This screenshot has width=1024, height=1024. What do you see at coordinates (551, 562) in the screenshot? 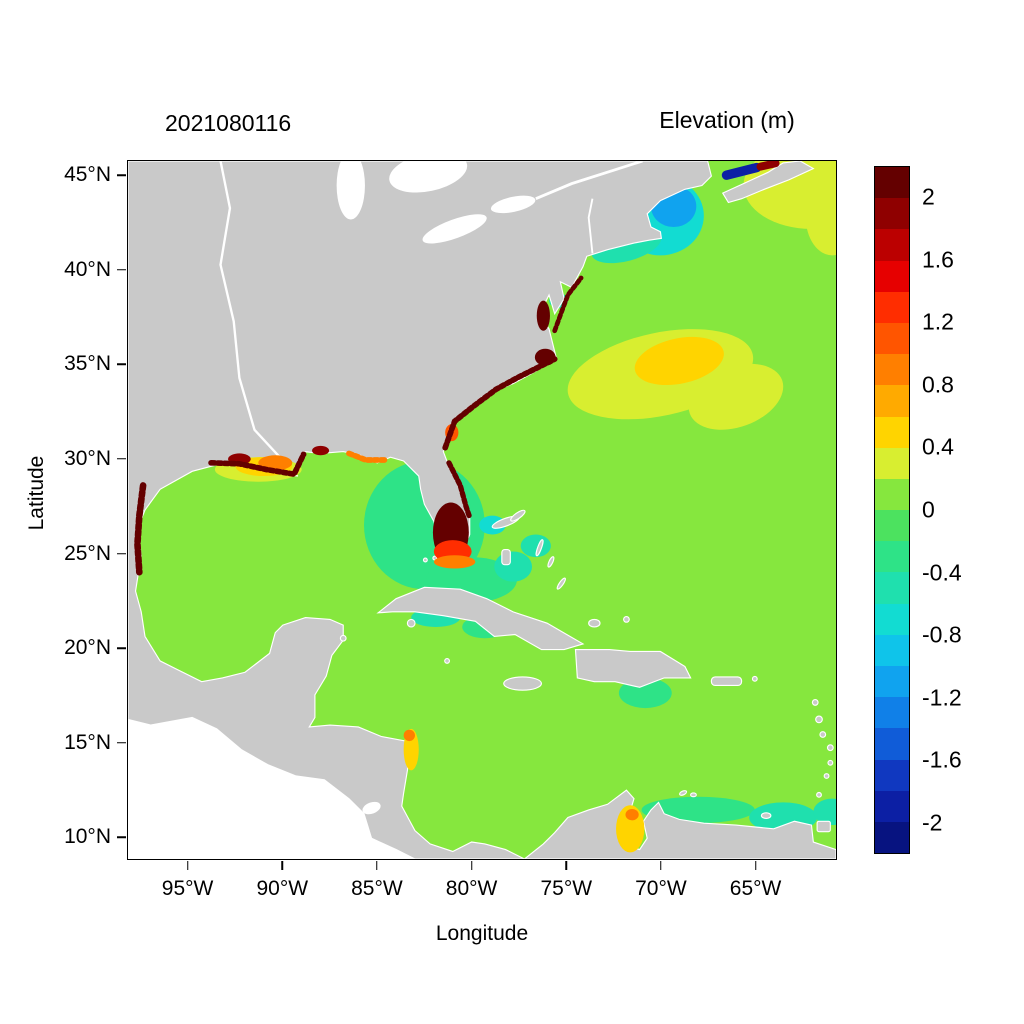
I see `island-cat` at bounding box center [551, 562].